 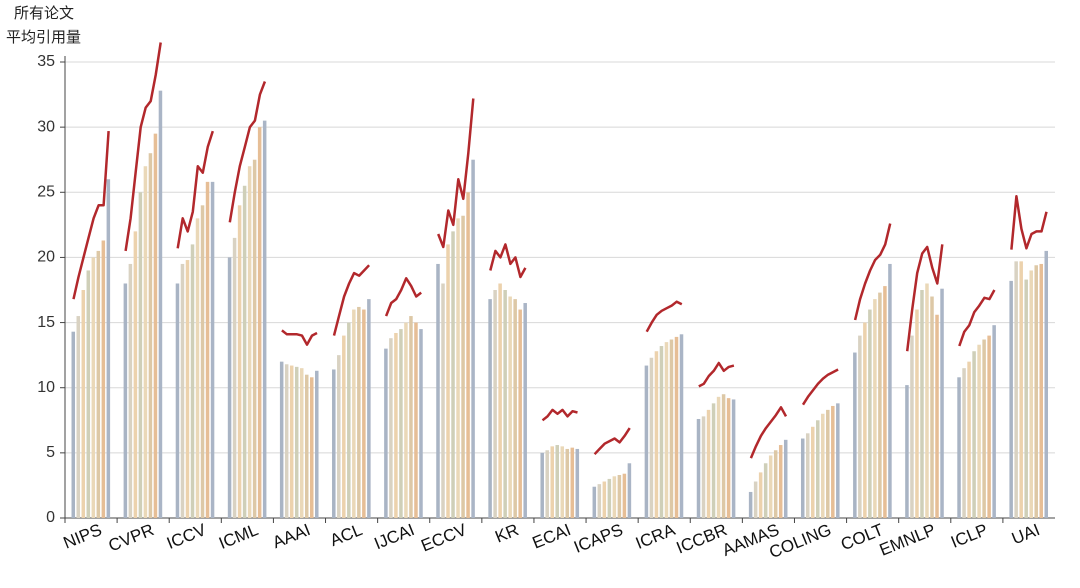 What do you see at coordinates (50, 517) in the screenshot?
I see `y-tick-label: 0` at bounding box center [50, 517].